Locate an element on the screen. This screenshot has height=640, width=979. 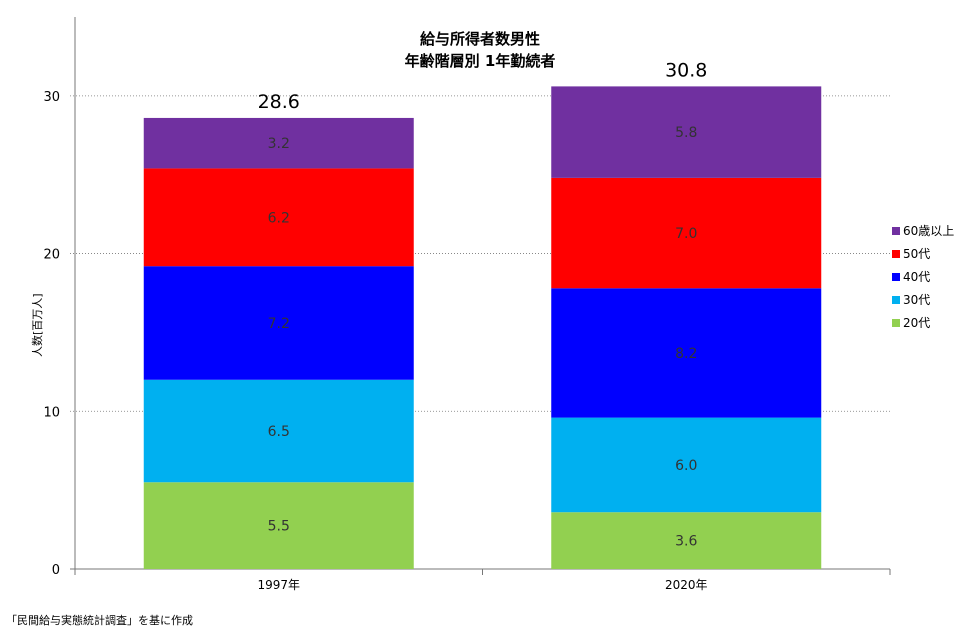
legend-label: 30代 is located at coordinates (917, 300).